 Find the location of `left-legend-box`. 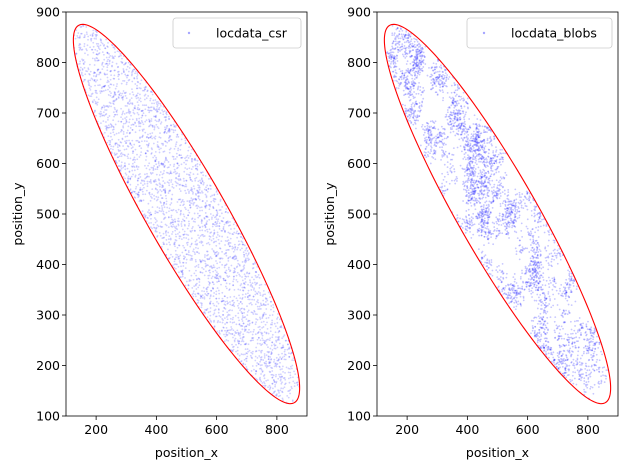

left-legend-box is located at coordinates (237, 33).